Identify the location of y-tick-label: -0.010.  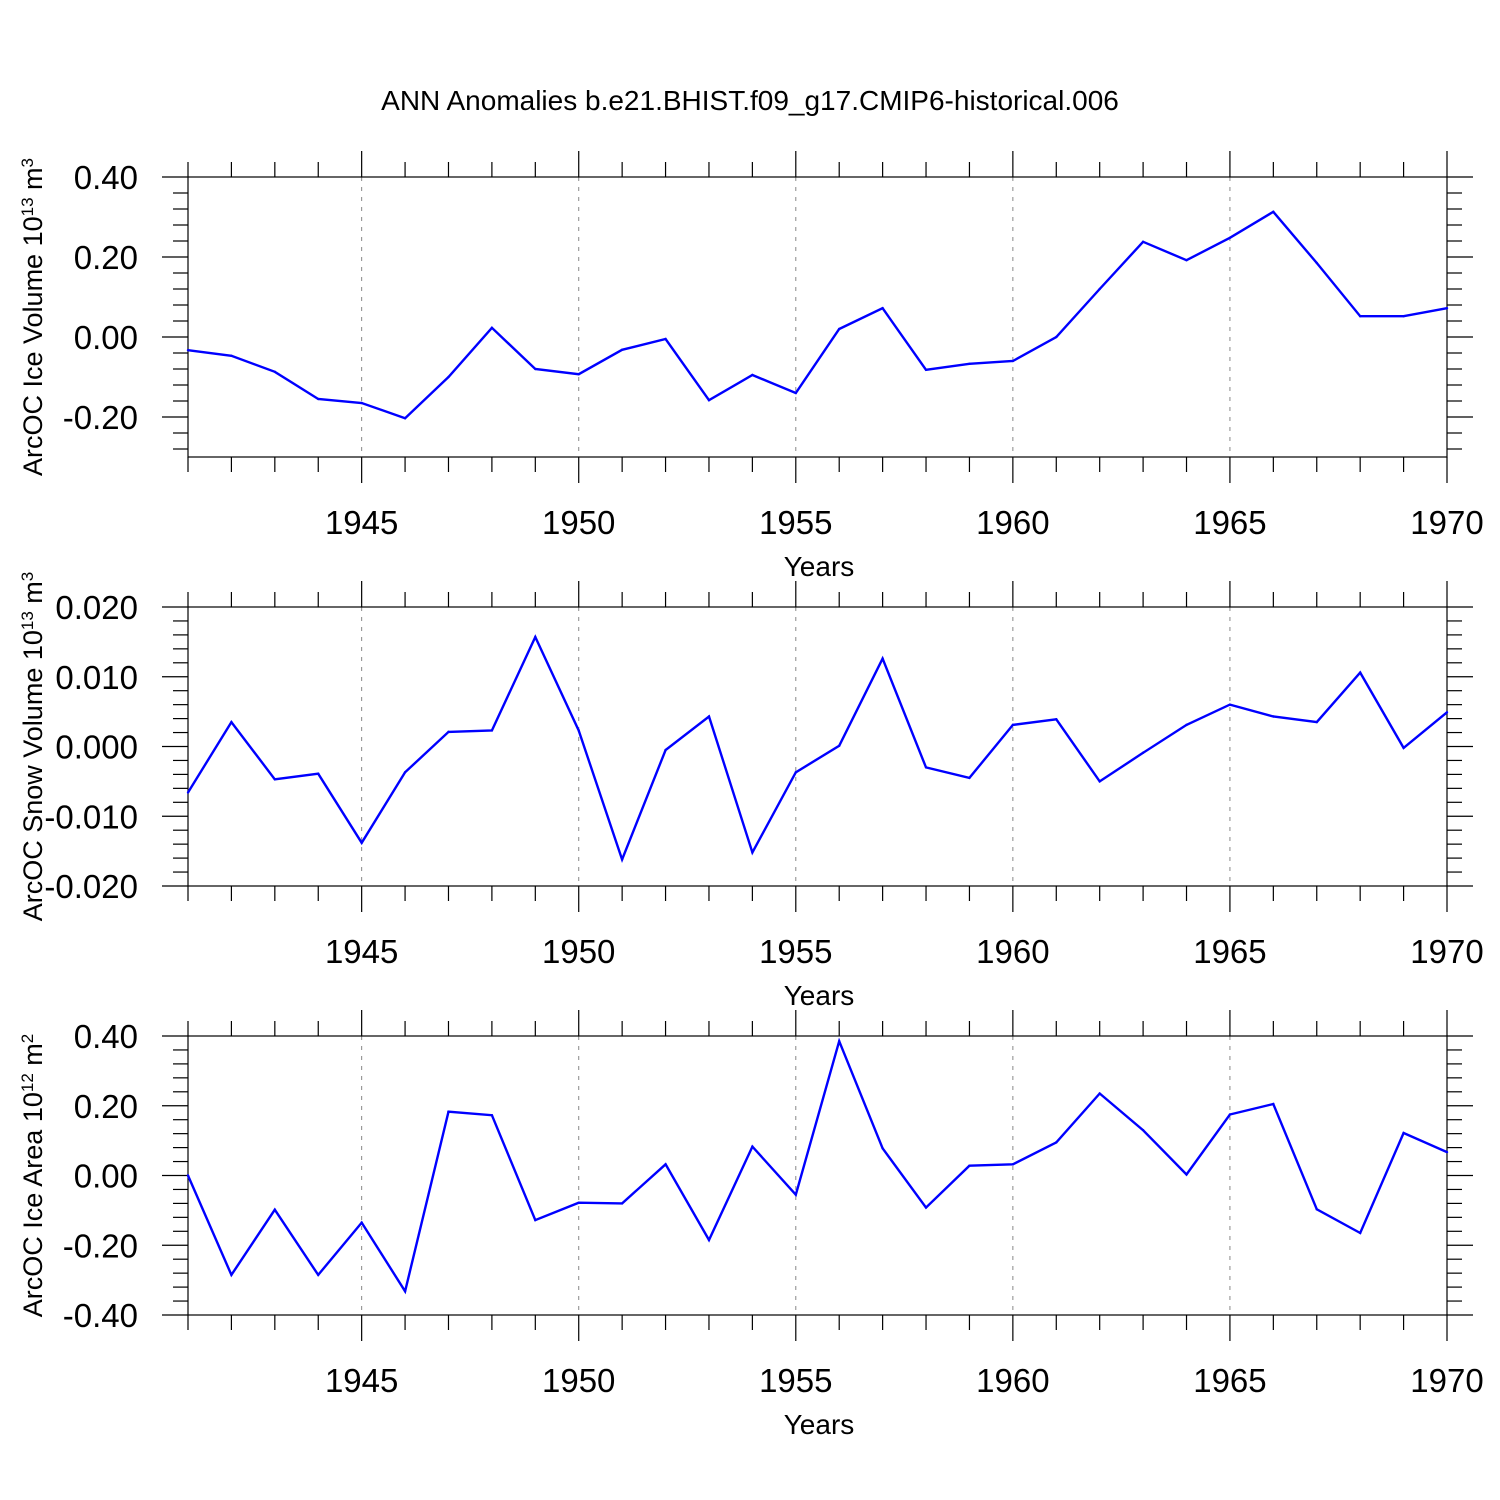
(91, 816).